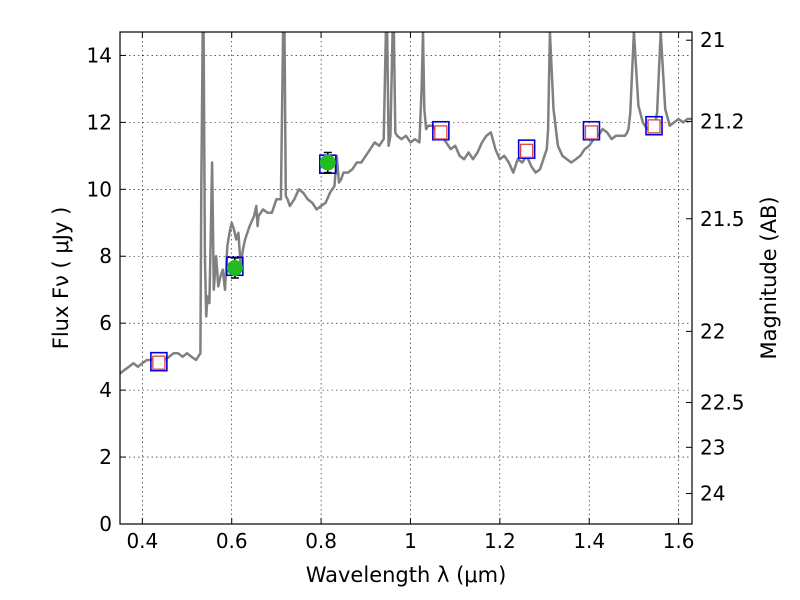 The width and height of the screenshot is (800, 600). Describe the element at coordinates (105, 457) in the screenshot. I see `y-tick-label: 2` at that location.